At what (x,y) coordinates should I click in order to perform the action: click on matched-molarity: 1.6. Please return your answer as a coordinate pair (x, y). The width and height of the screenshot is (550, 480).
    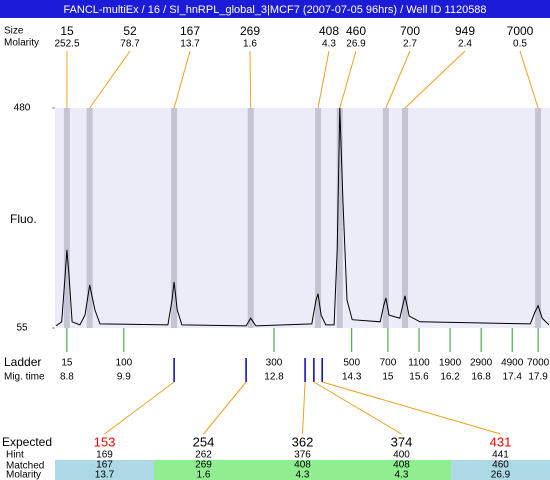
    Looking at the image, I should click on (204, 475).